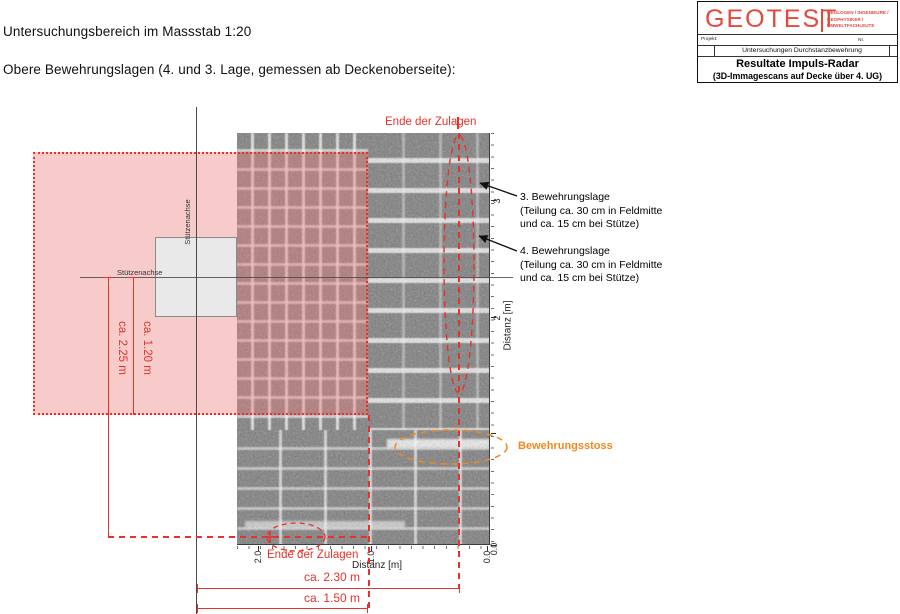  I want to click on dim-line-1.20m, so click(133, 346).